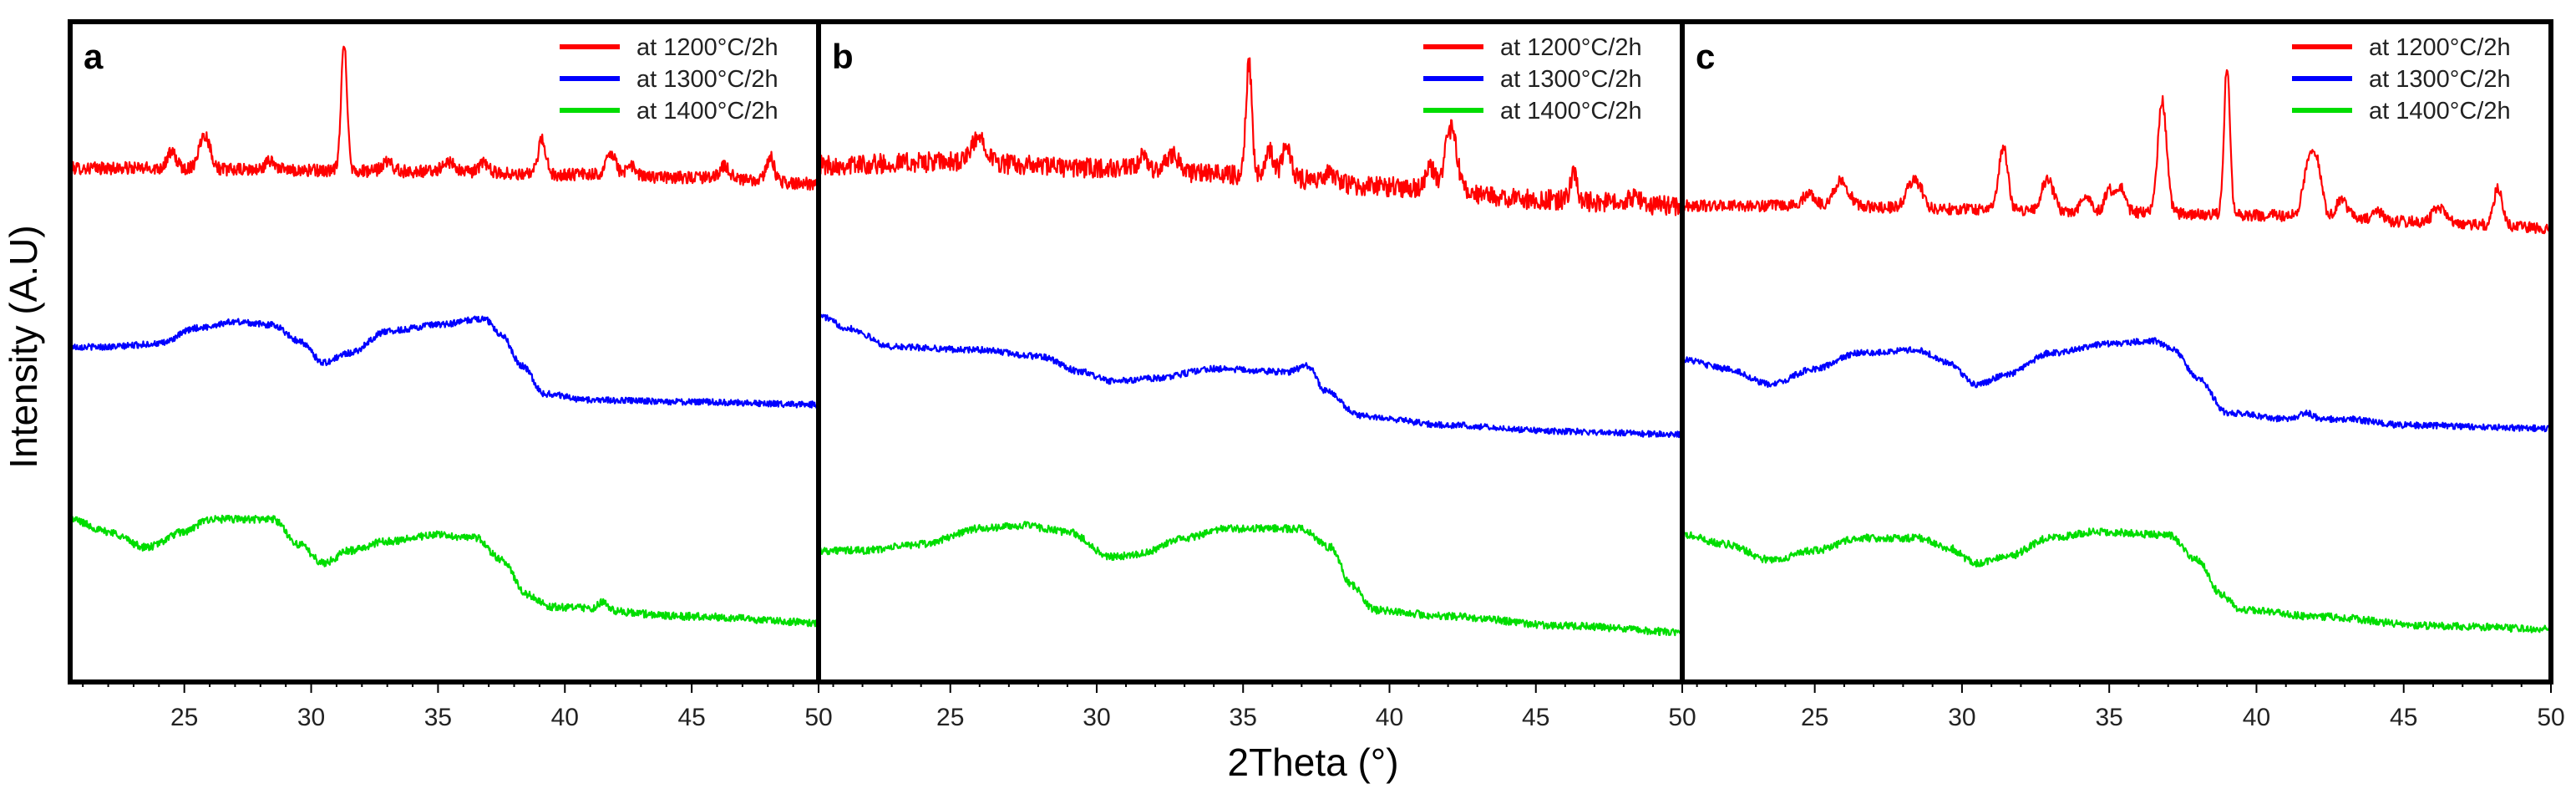 The width and height of the screenshot is (2576, 799). I want to click on panel-label-c: c, so click(1705, 56).